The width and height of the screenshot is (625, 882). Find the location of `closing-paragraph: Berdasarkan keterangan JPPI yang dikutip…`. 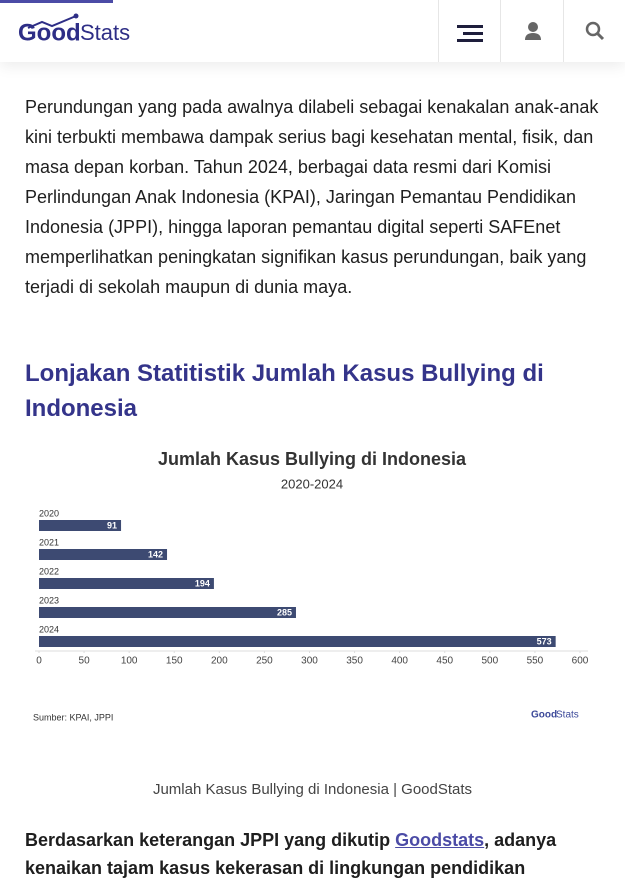

closing-paragraph: Berdasarkan keterangan JPPI yang dikutip… is located at coordinates (312, 854).